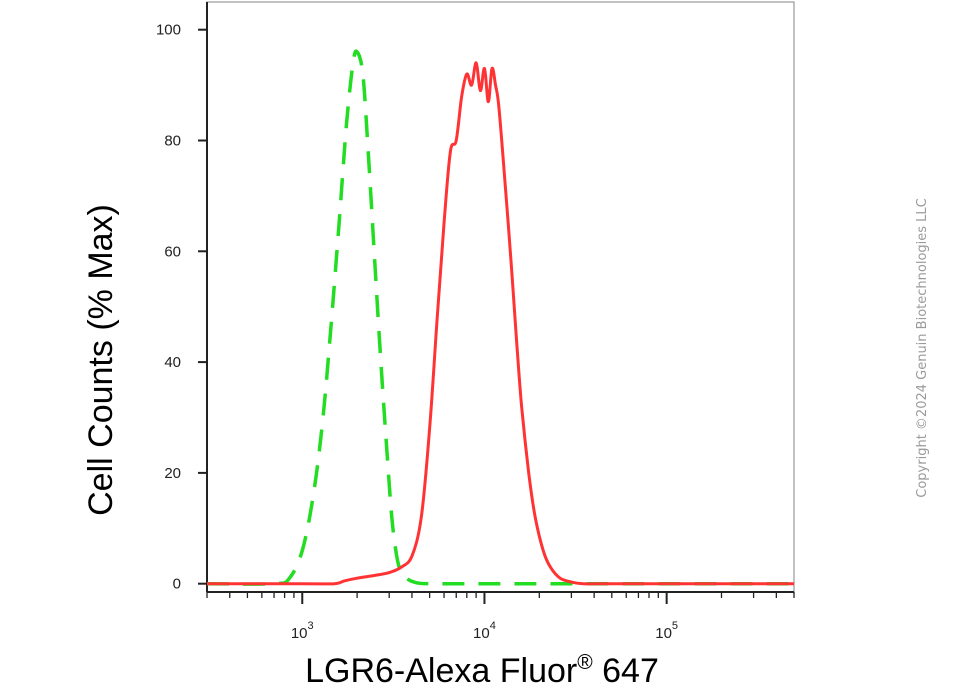  What do you see at coordinates (177, 584) in the screenshot?
I see `y-tick-label-0: 0` at bounding box center [177, 584].